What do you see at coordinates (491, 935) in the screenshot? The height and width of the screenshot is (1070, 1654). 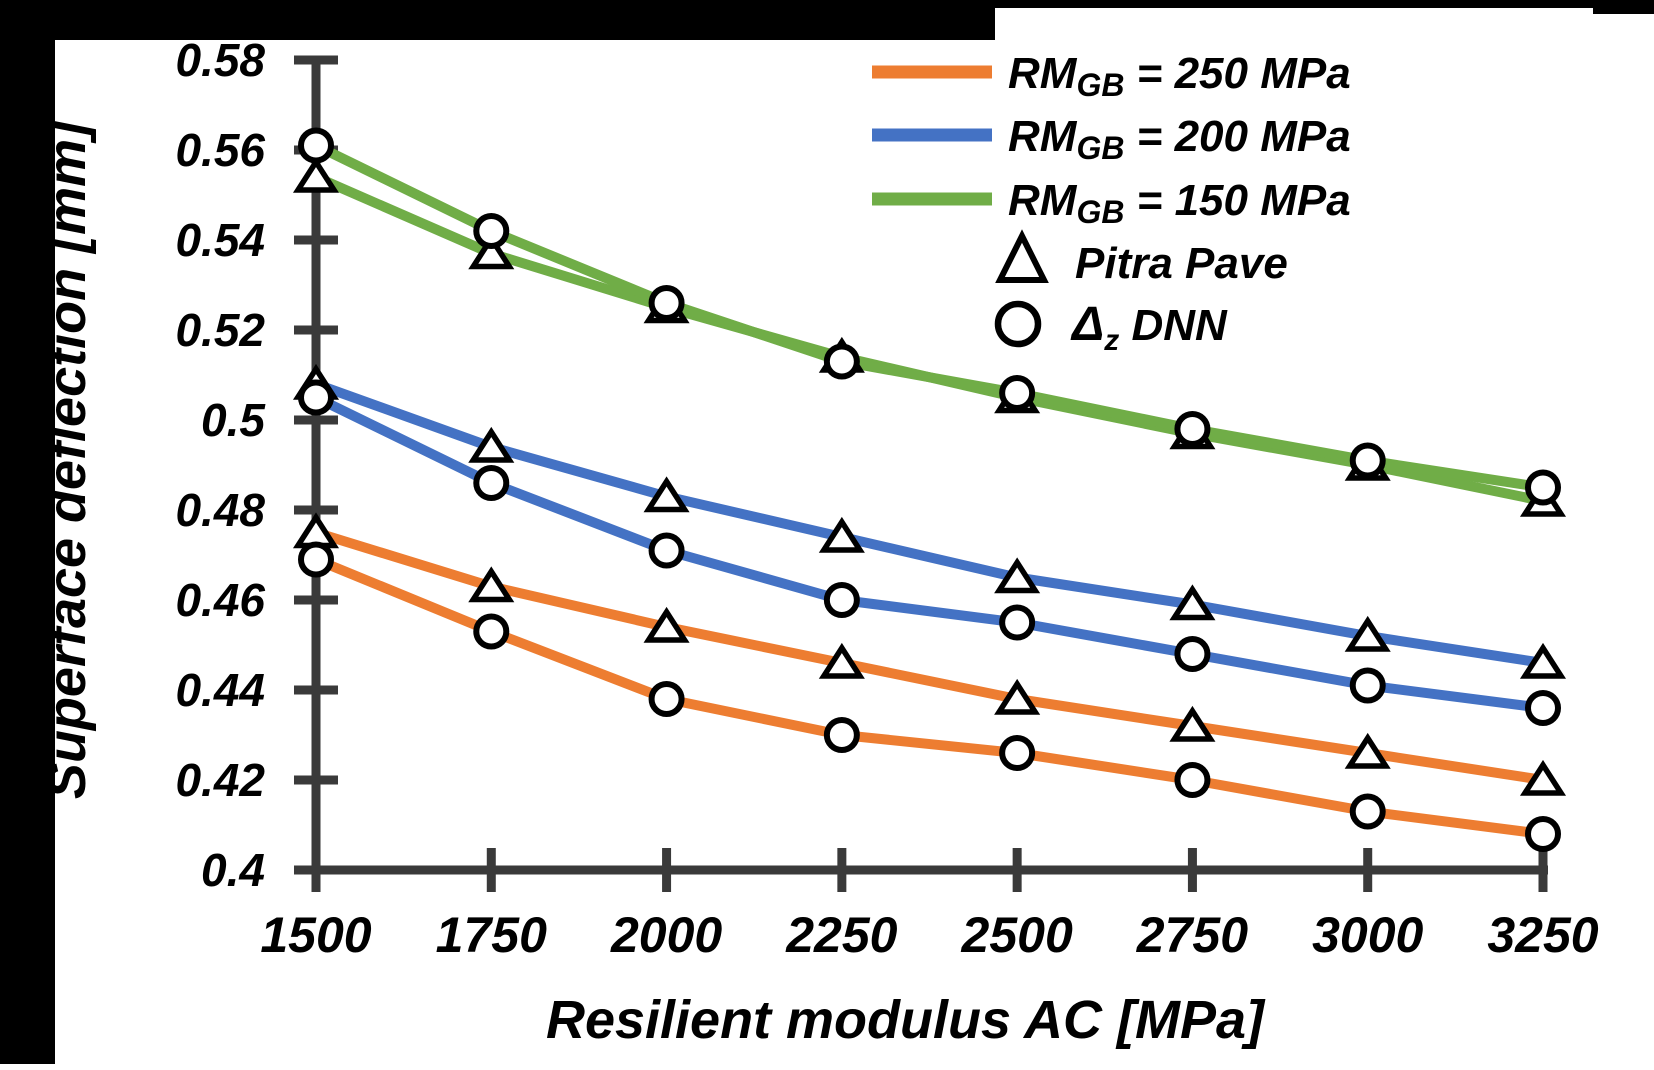 I see `x-tick-label: 1750` at bounding box center [491, 935].